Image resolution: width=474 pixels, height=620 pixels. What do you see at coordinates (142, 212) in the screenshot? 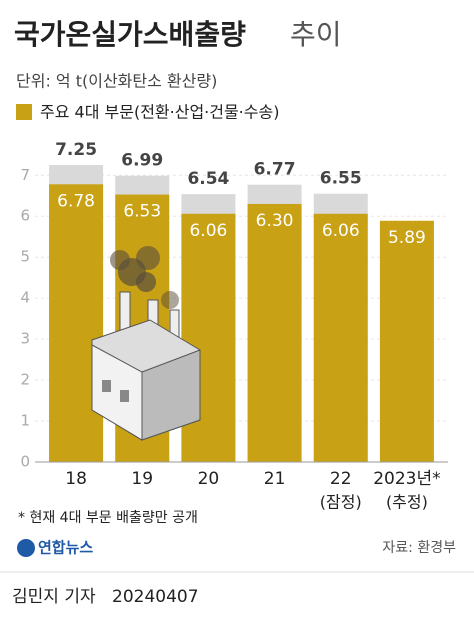
I see `value-label: 6.53` at bounding box center [142, 212].